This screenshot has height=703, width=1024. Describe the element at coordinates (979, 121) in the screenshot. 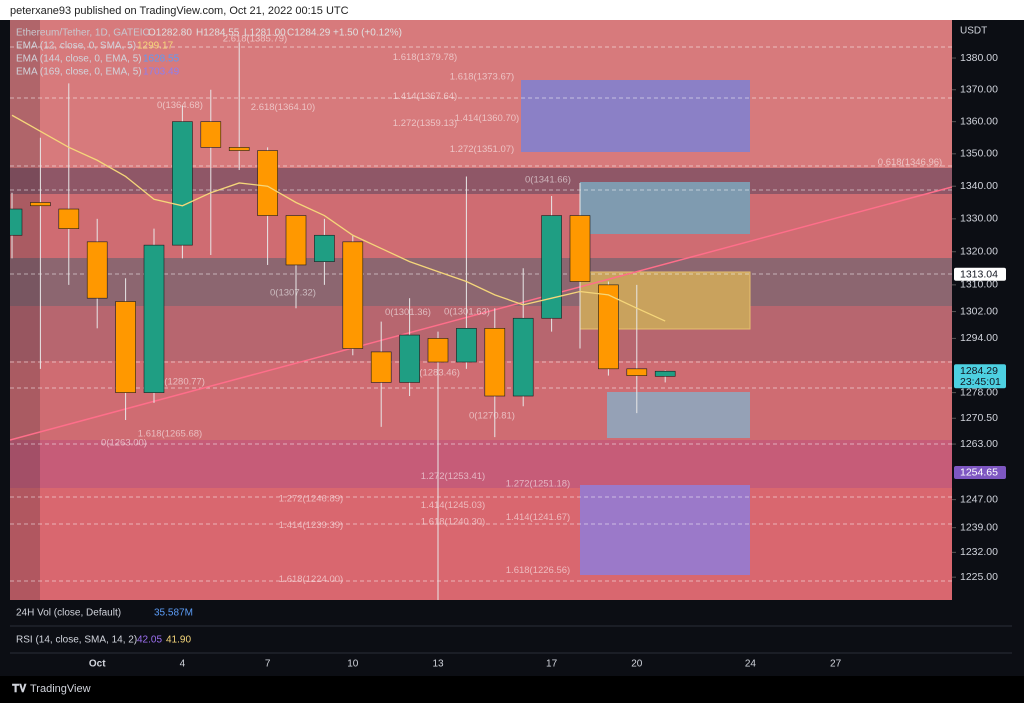

I see `y-tick-label: 1360.00` at that location.